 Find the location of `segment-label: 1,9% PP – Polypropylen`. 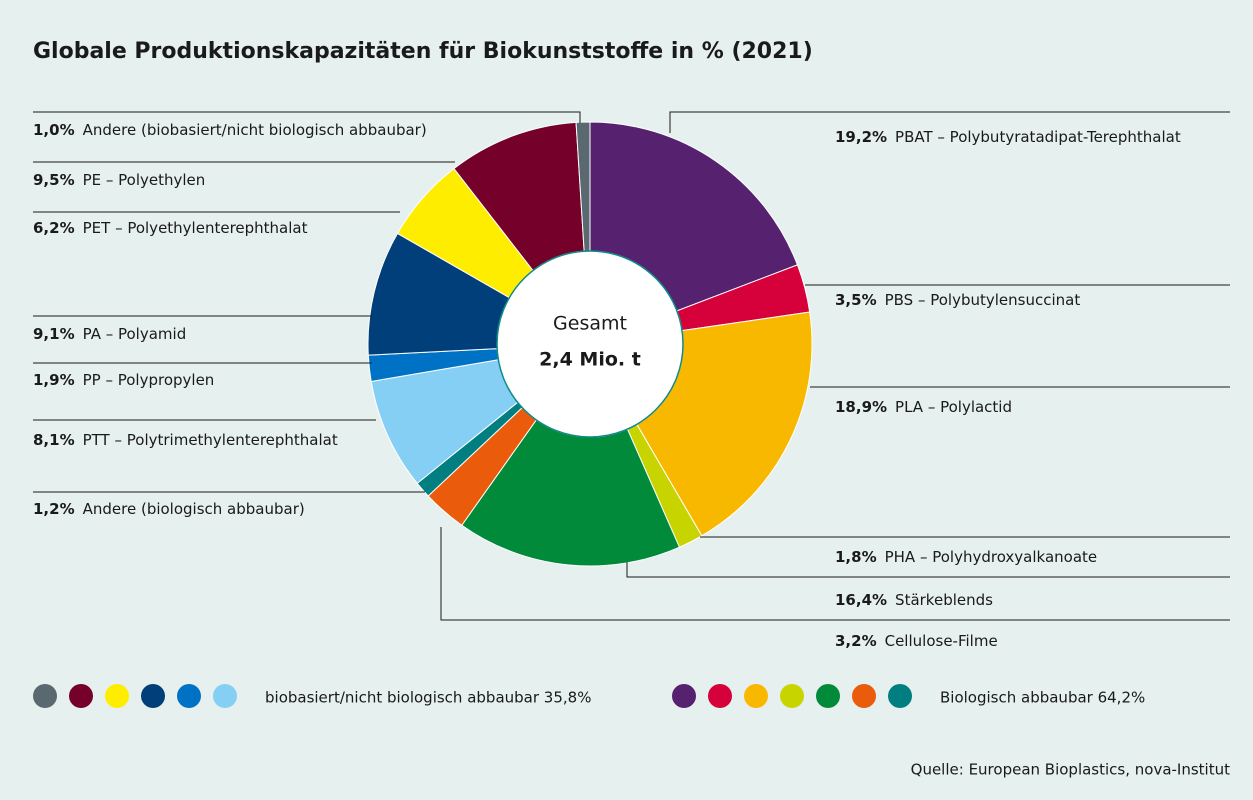

segment-label: 1,9% PP – Polypropylen is located at coordinates (123, 380).